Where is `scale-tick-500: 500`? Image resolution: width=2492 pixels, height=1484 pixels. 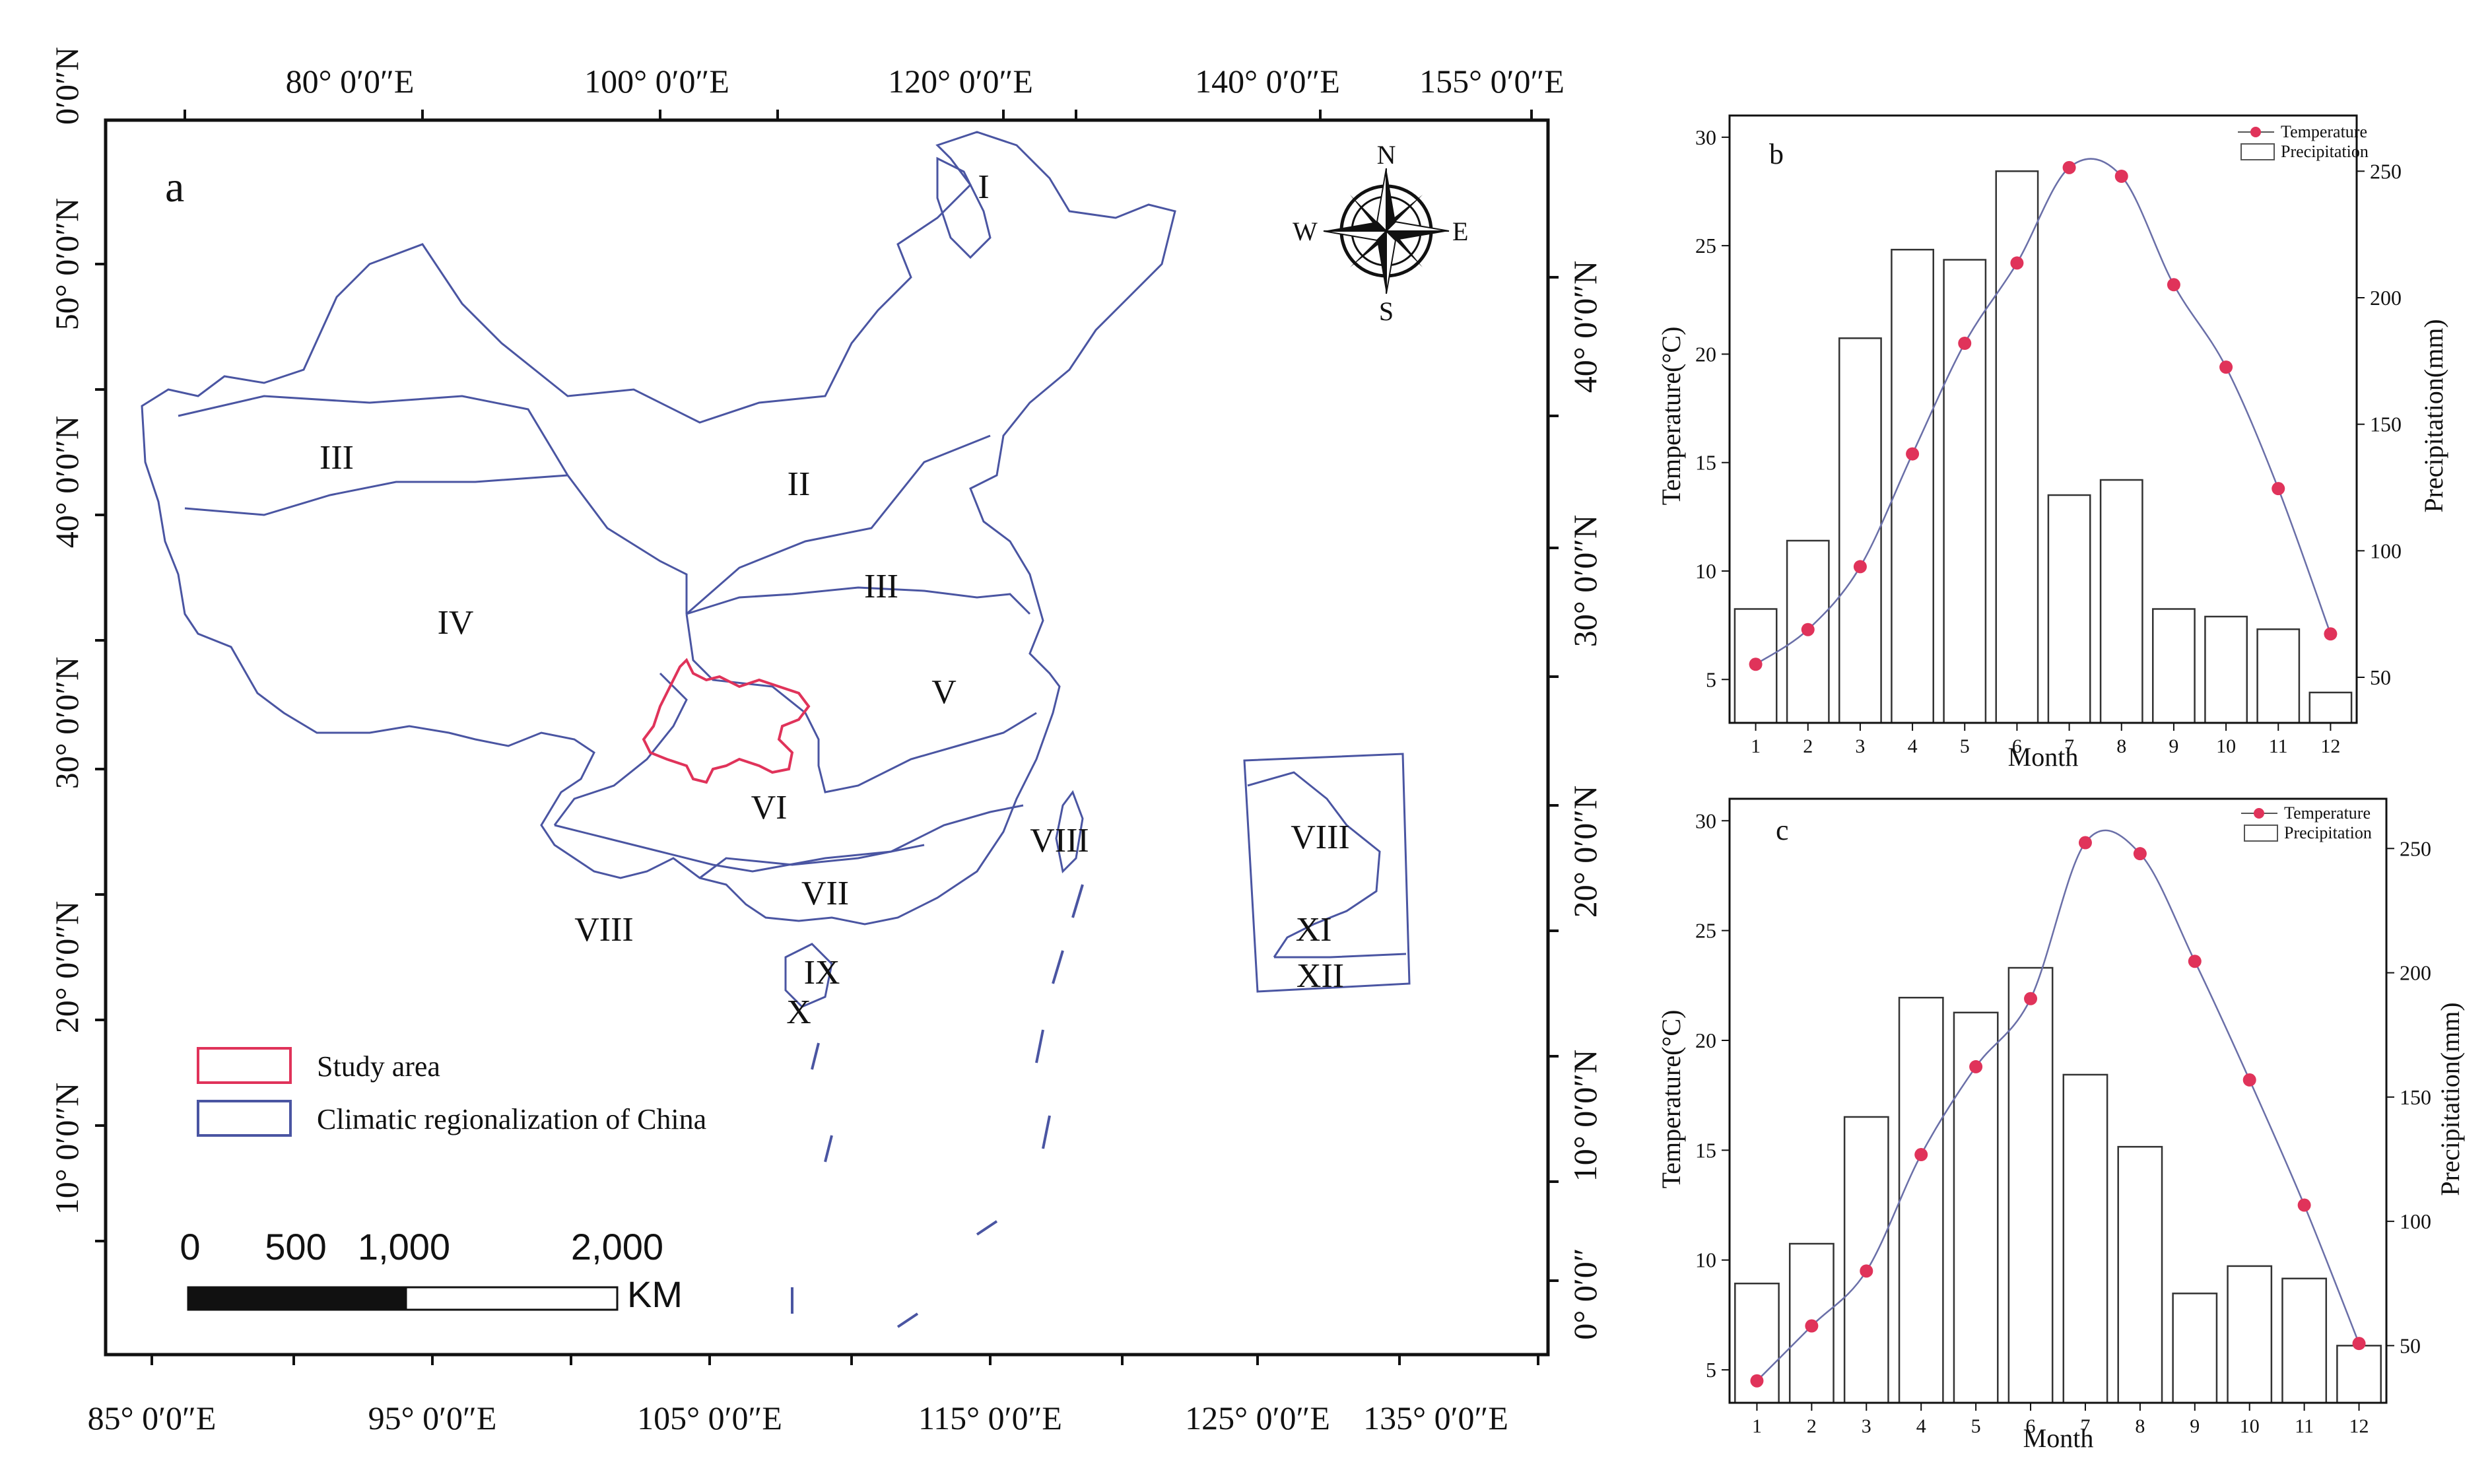 scale-tick-500: 500 is located at coordinates (295, 1246).